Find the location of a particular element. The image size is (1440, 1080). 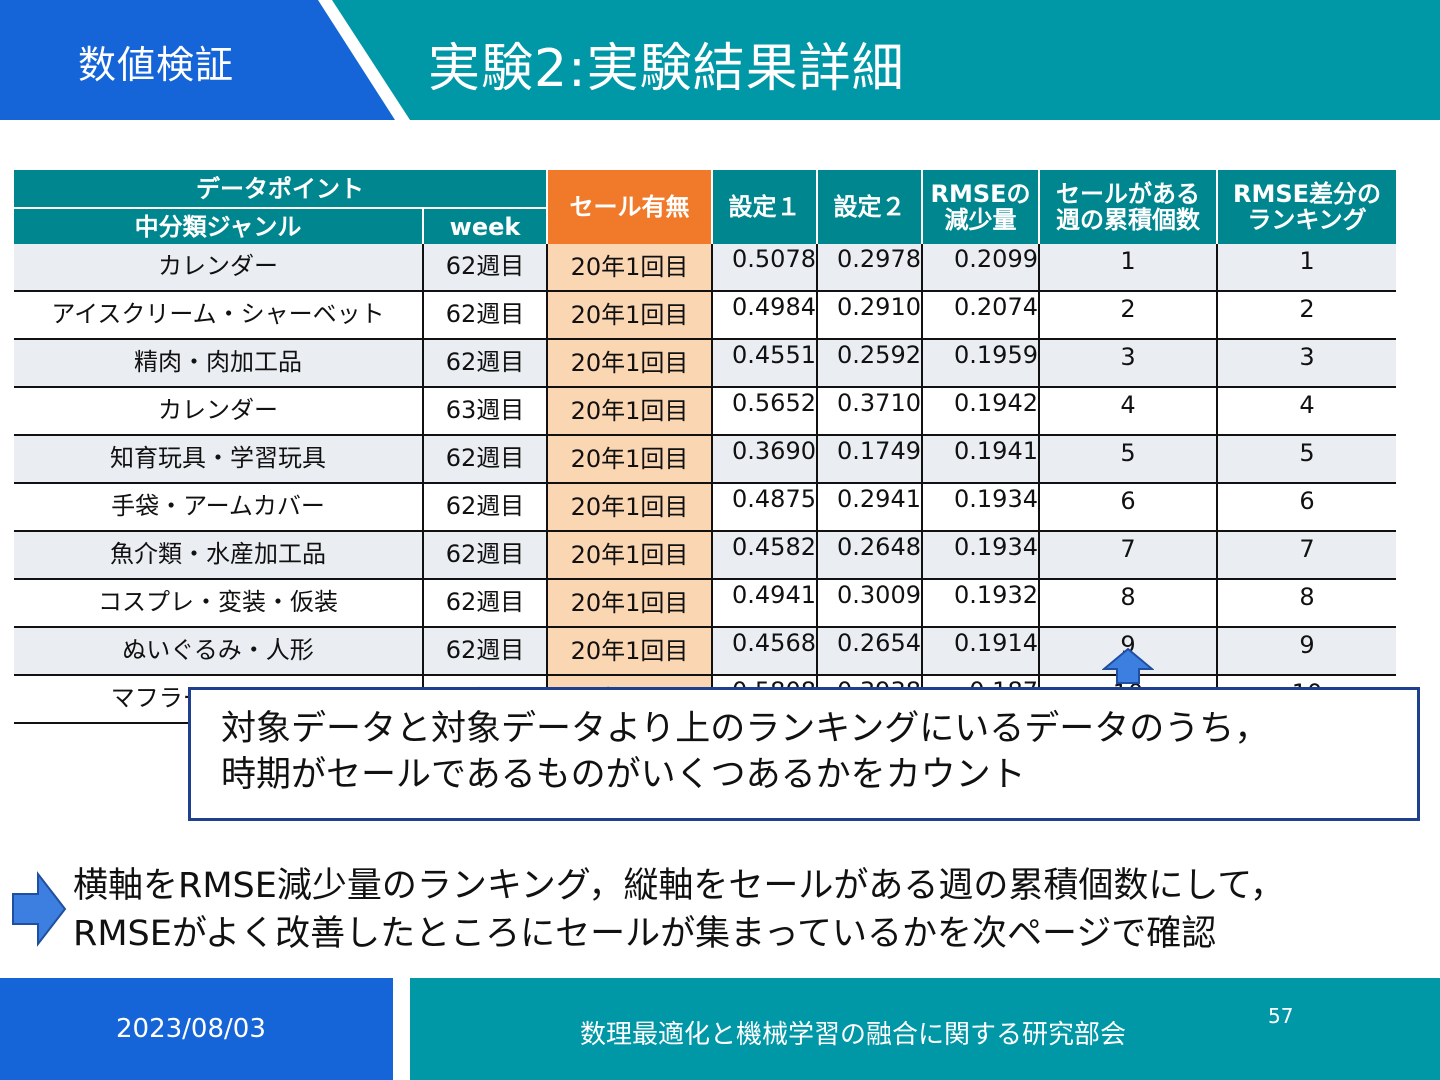

rmse-rank-cell: 6 is located at coordinates (1306, 507).